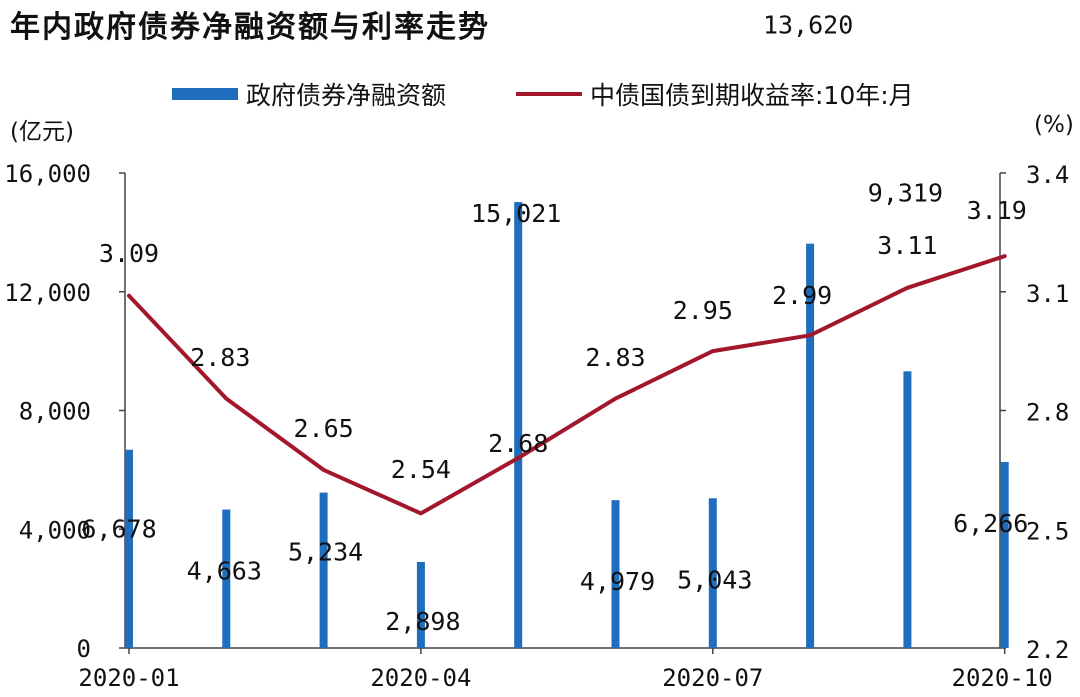 The image size is (1080, 697). What do you see at coordinates (42, 132) in the screenshot?
I see `left-axis-unit: (亿元)` at bounding box center [42, 132].